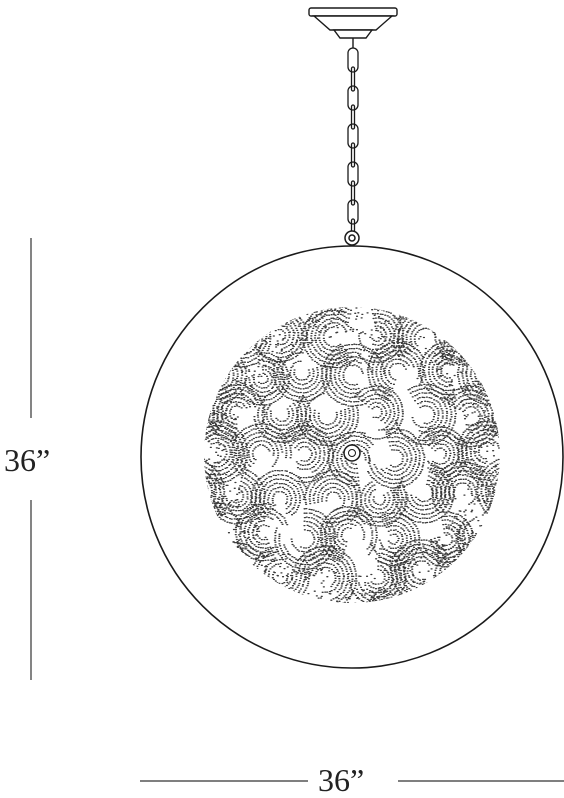 The height and width of the screenshot is (798, 564). What do you see at coordinates (27, 460) in the screenshot?
I see `height-dimension-label: 36”` at bounding box center [27, 460].